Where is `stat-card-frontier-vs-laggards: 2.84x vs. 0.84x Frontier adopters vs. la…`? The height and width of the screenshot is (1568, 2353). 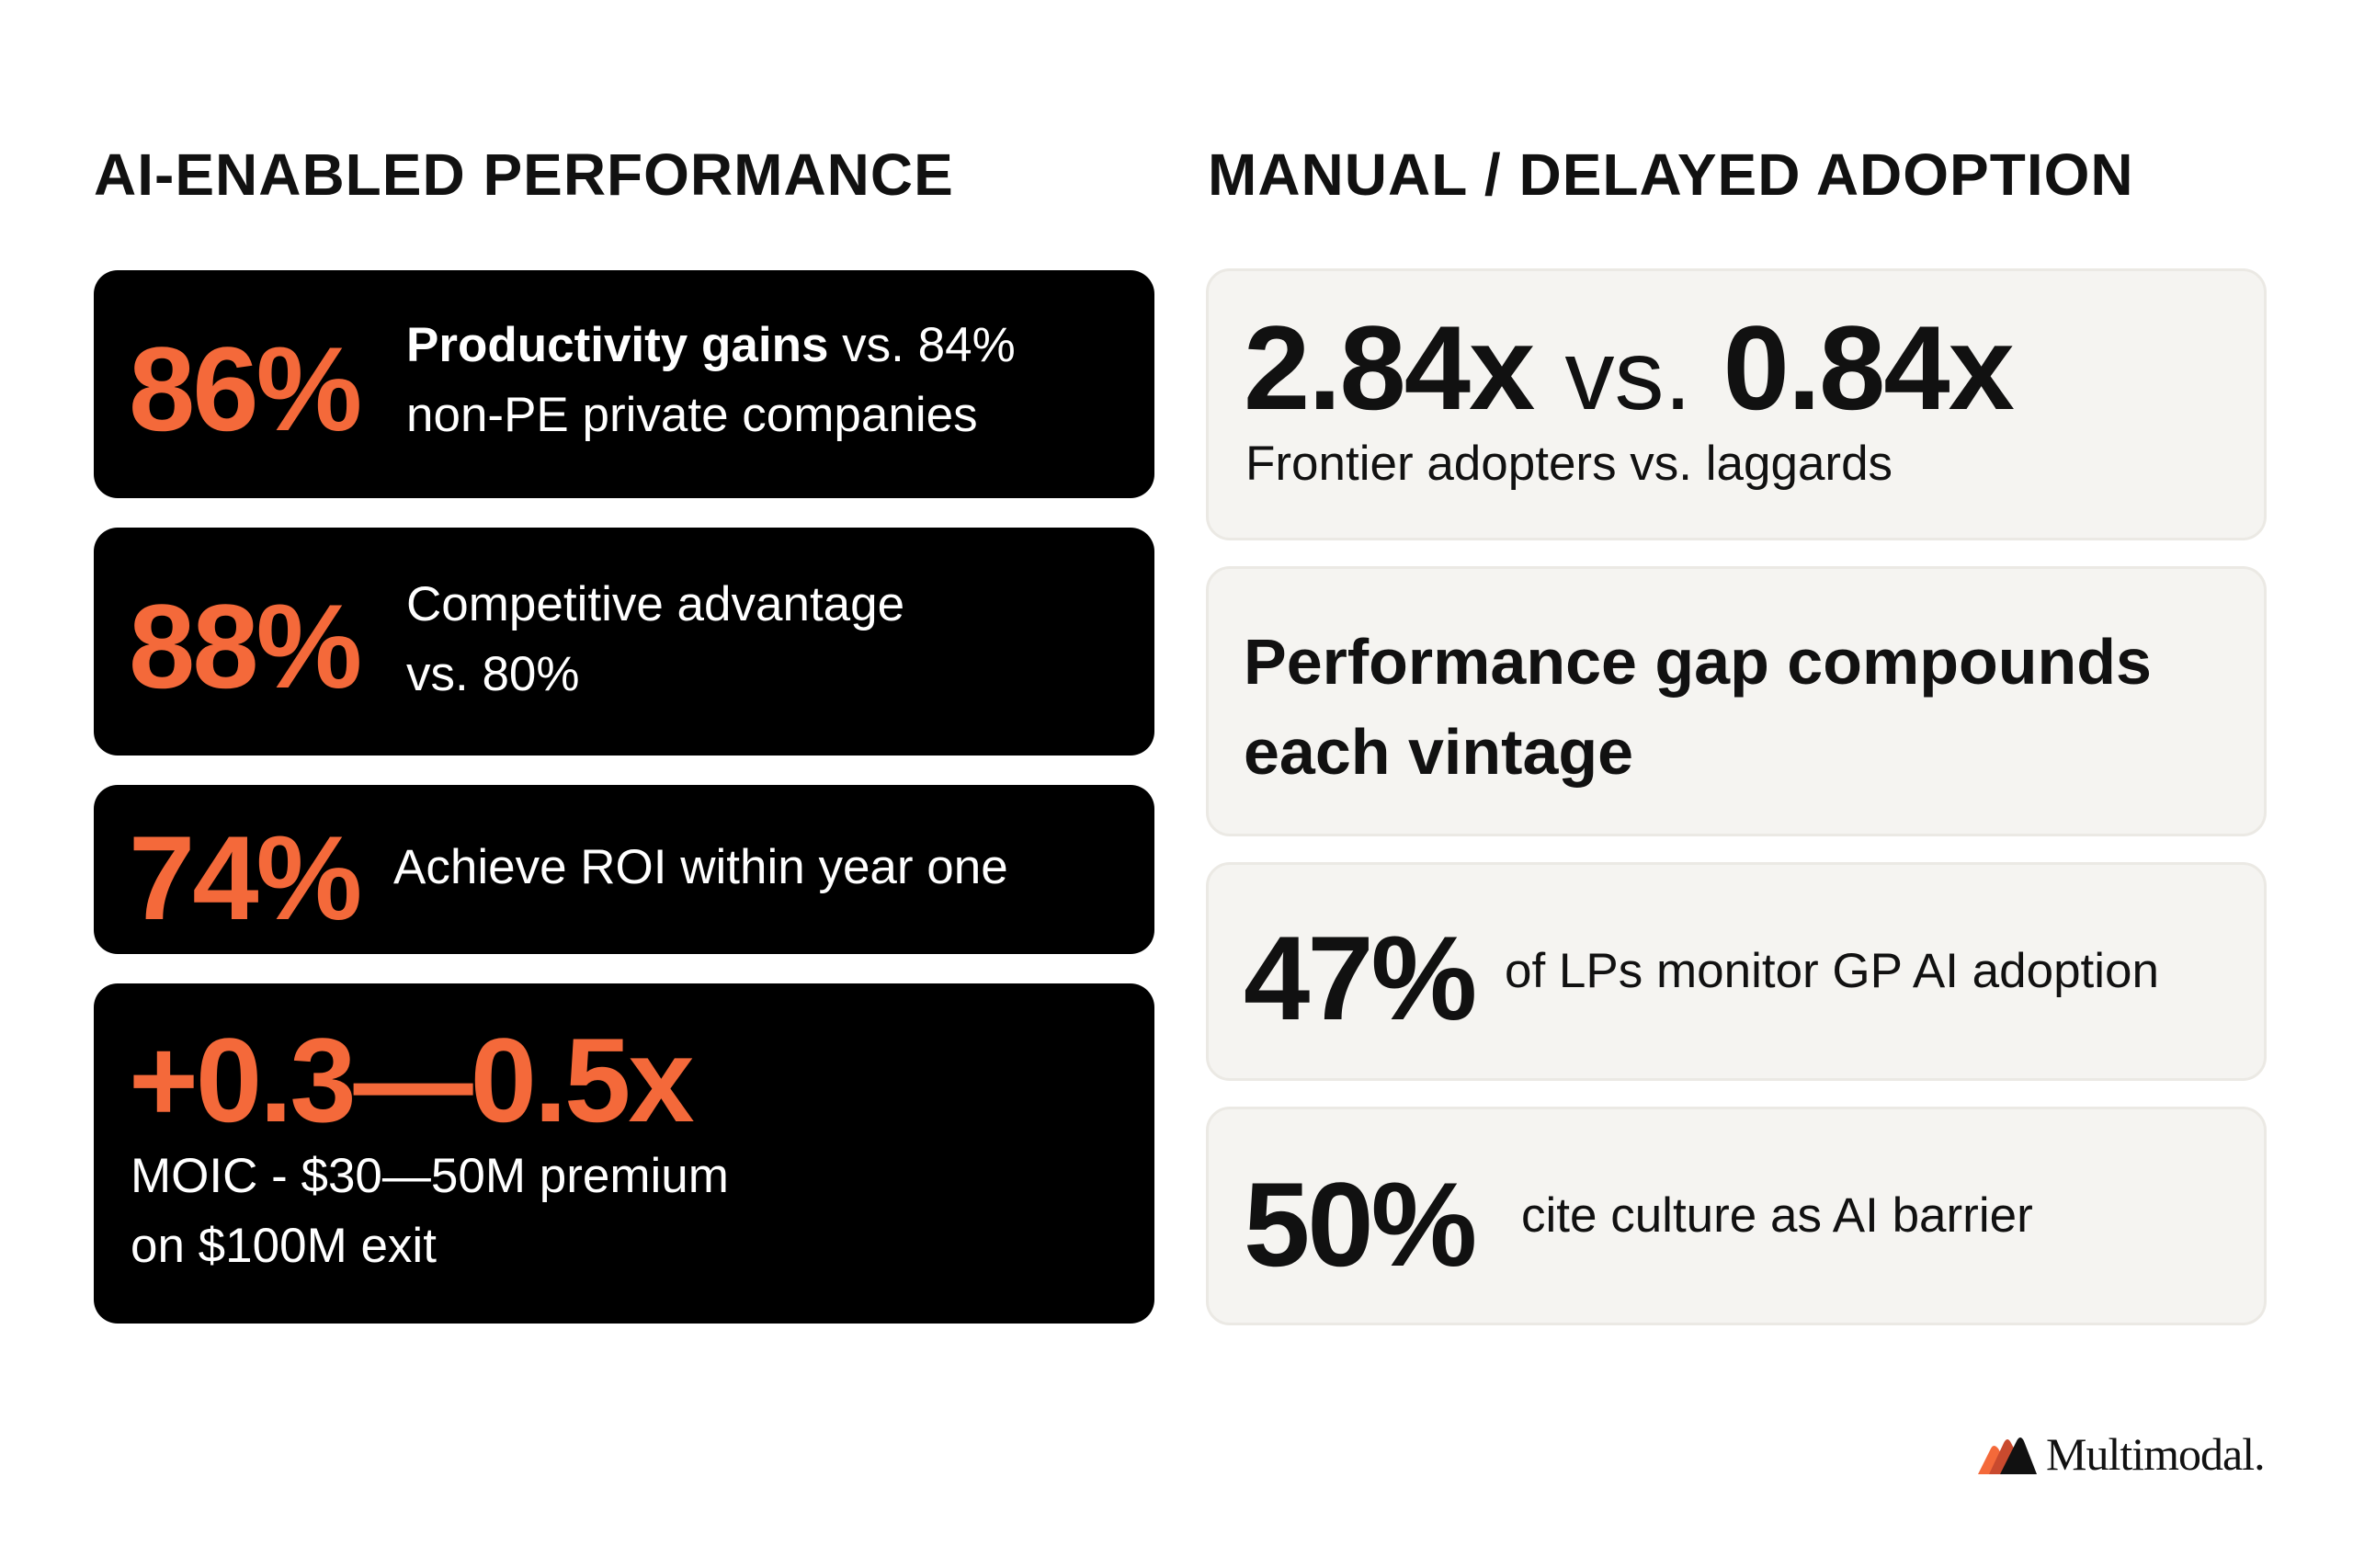 stat-card-frontier-vs-laggards: 2.84x vs. 0.84x Frontier adopters vs. la… is located at coordinates (1736, 404).